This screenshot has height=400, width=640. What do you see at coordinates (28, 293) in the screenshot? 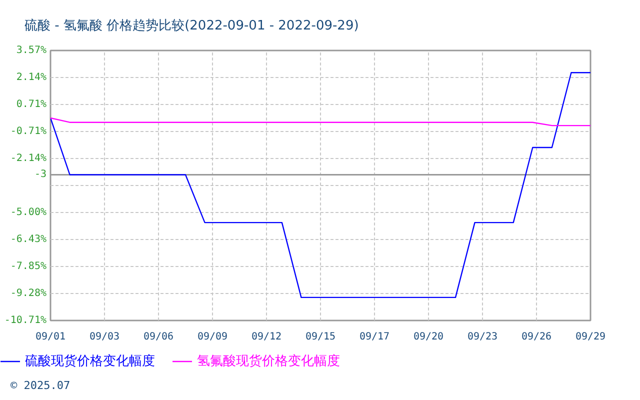
I see `y-tick-label: -9.28%` at bounding box center [28, 293].